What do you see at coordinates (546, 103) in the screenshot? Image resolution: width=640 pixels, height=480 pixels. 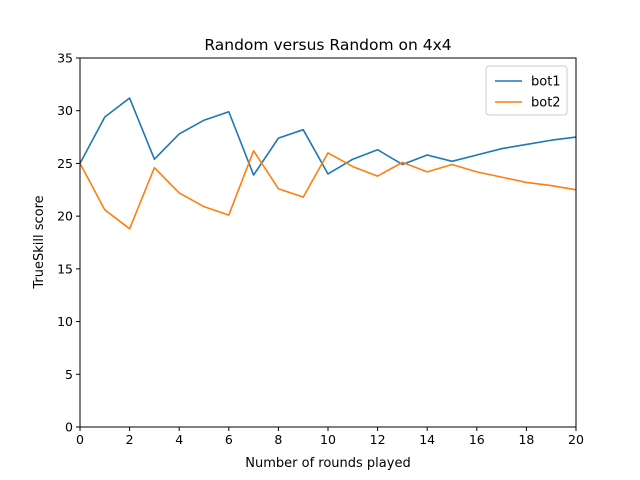 I see `legend-label-bot2: bot2` at bounding box center [546, 103].